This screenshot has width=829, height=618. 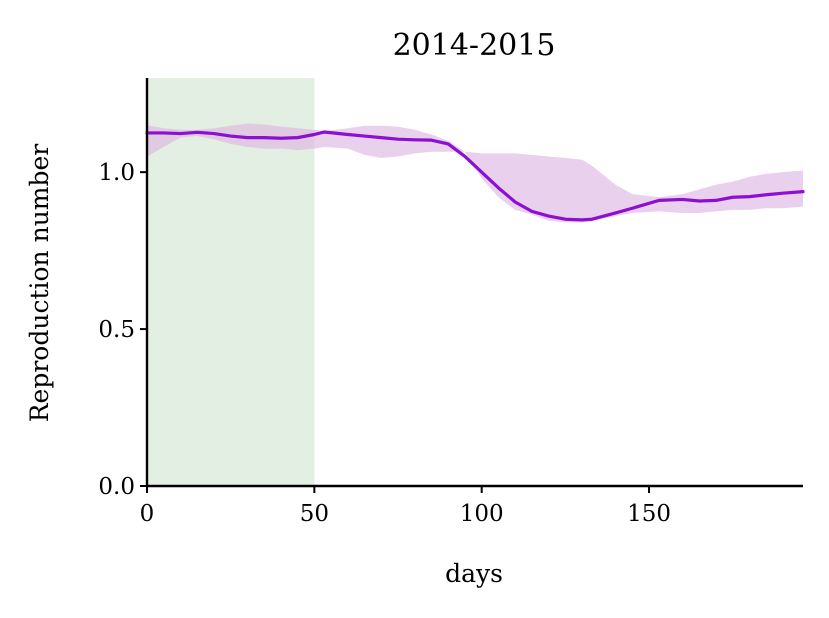 I want to click on x-tick-label-150: 150, so click(x=649, y=514).